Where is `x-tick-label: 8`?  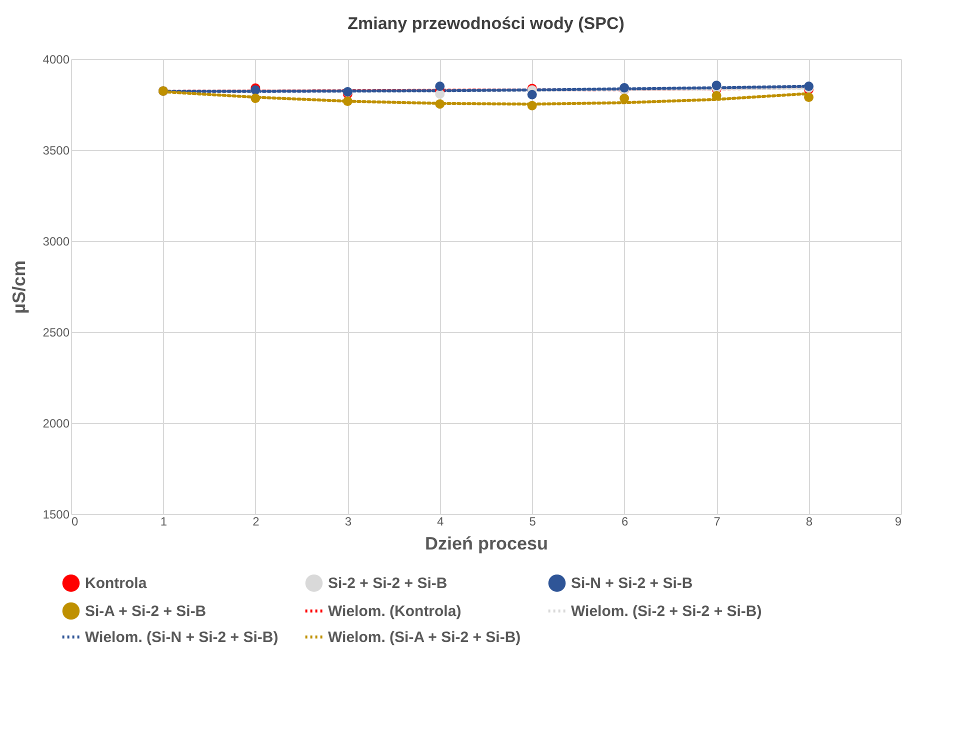 x-tick-label: 8 is located at coordinates (809, 521).